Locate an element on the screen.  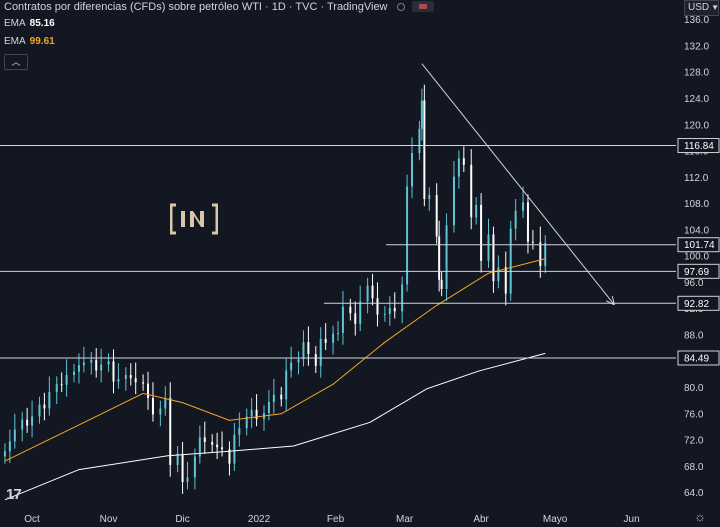
price-level-label: 101.74 is located at coordinates (698, 245).